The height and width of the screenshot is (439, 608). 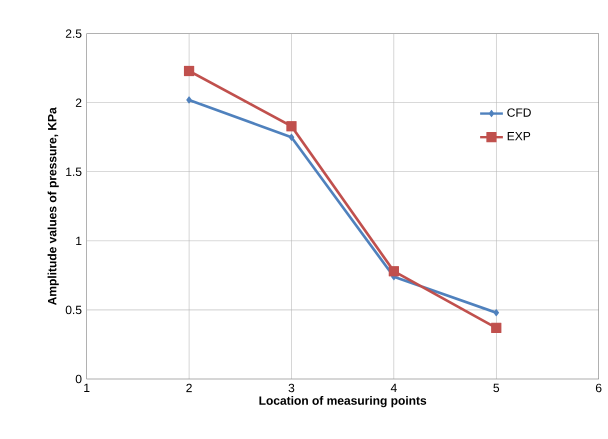 I want to click on y-tick-label: 0, so click(x=79, y=379).